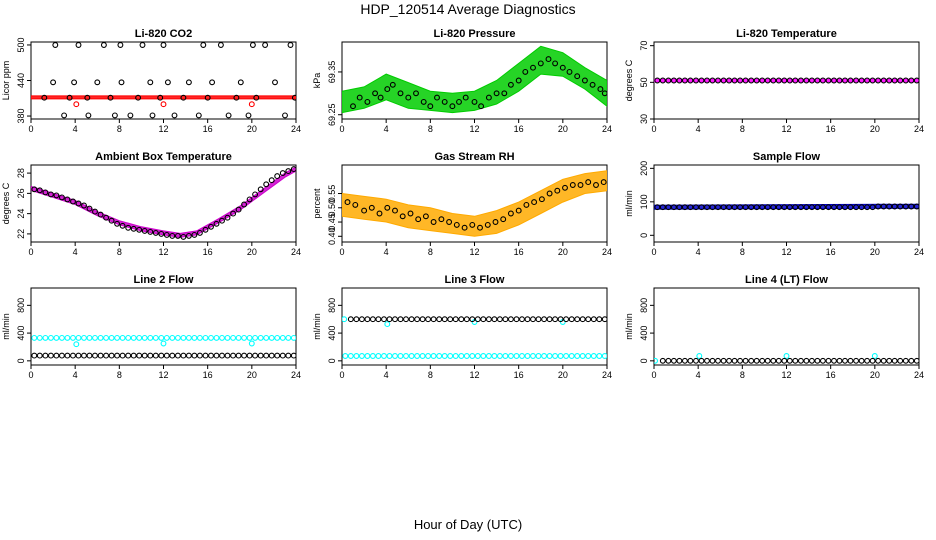  What do you see at coordinates (786, 129) in the screenshot?
I see `x-tick-label: 12` at bounding box center [786, 129].